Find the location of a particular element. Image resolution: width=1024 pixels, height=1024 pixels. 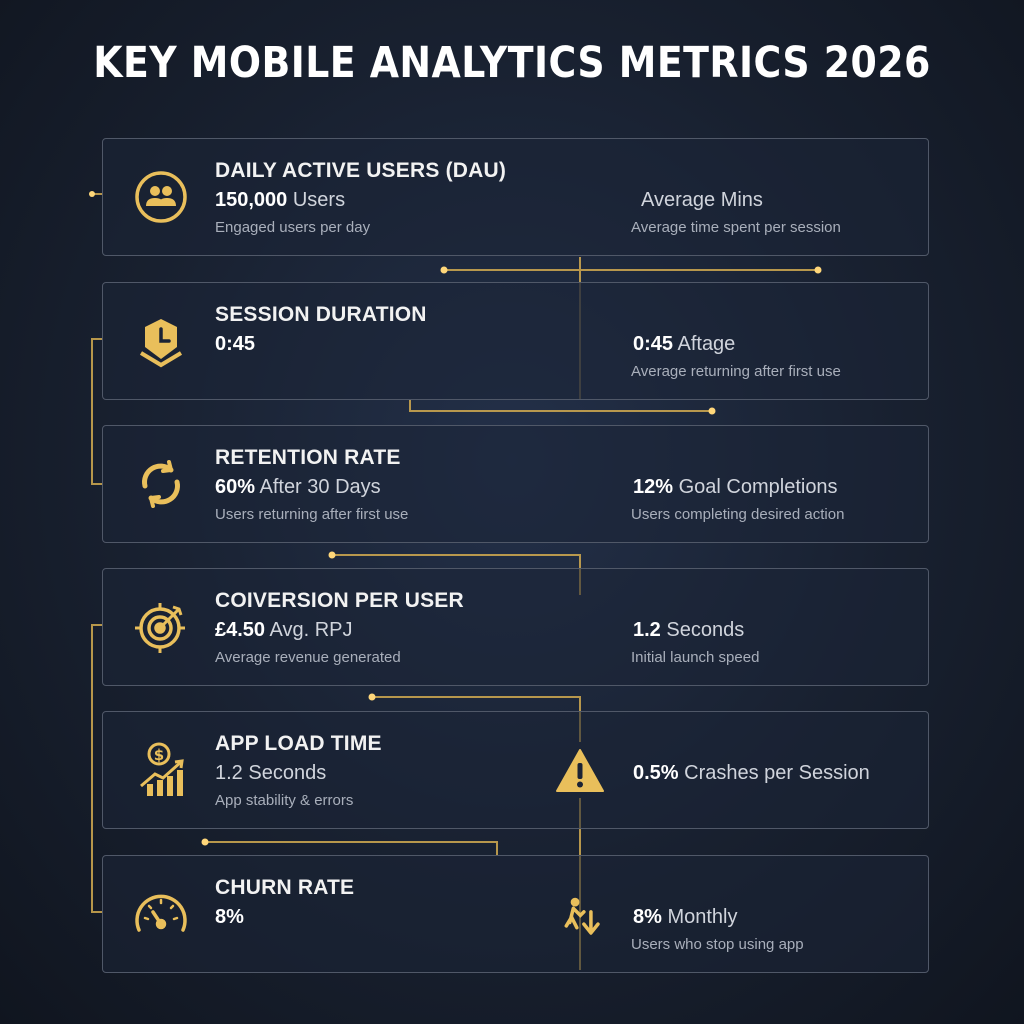

metric-title: DAILY ACTIVE USERS (DAU) is located at coordinates (361, 170).